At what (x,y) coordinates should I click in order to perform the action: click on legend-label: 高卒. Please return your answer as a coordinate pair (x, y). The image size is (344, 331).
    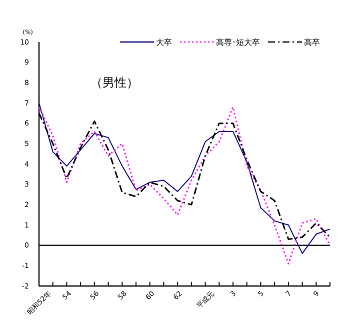
    Looking at the image, I should click on (312, 42).